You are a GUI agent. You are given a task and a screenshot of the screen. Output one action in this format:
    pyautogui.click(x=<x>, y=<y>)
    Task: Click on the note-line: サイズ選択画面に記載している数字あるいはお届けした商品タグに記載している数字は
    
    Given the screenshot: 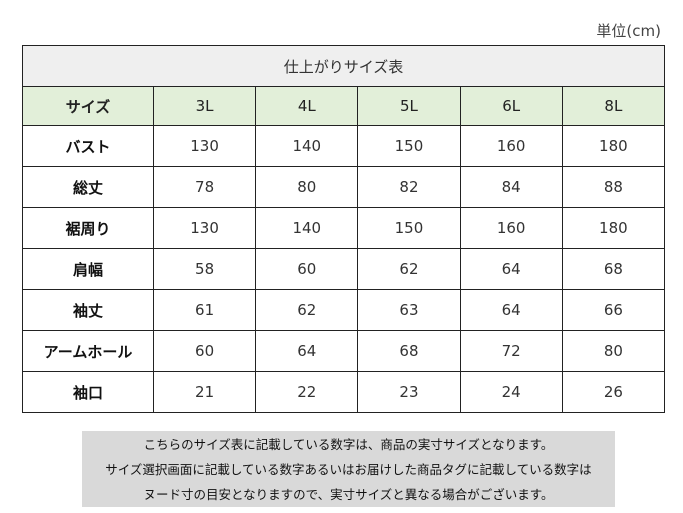 What is the action you would take?
    pyautogui.click(x=348, y=469)
    